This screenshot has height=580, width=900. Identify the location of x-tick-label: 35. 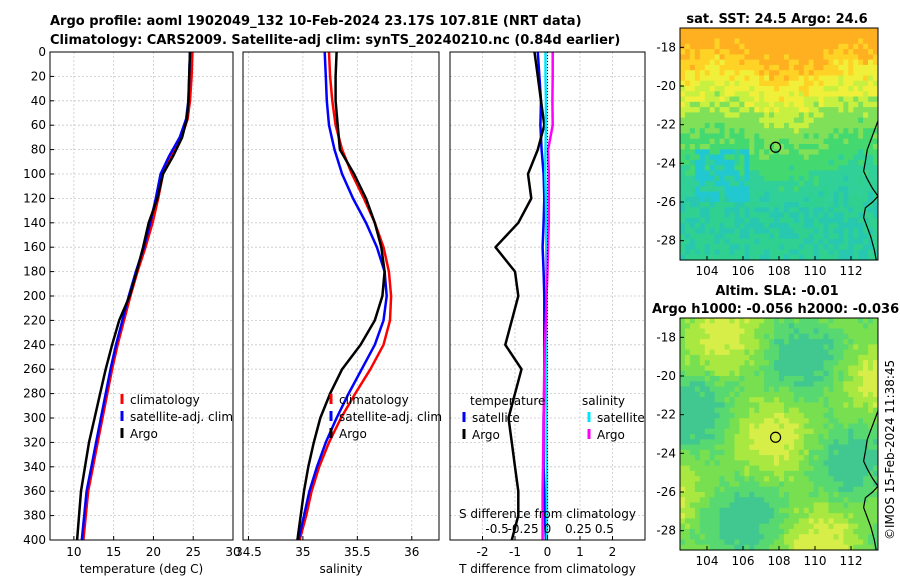
(302, 552).